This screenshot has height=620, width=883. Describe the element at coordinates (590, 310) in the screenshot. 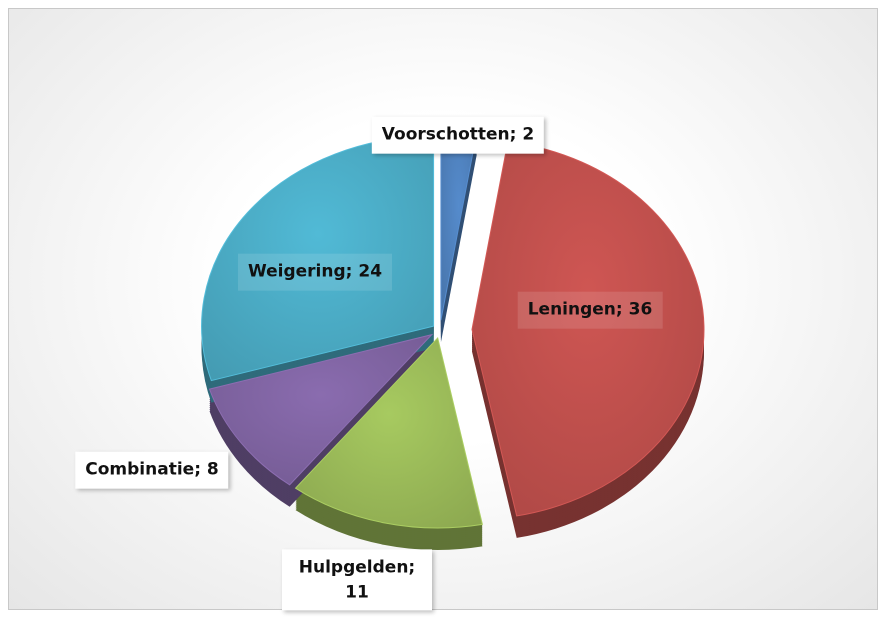

I see `data-label: Leningen; 36` at that location.